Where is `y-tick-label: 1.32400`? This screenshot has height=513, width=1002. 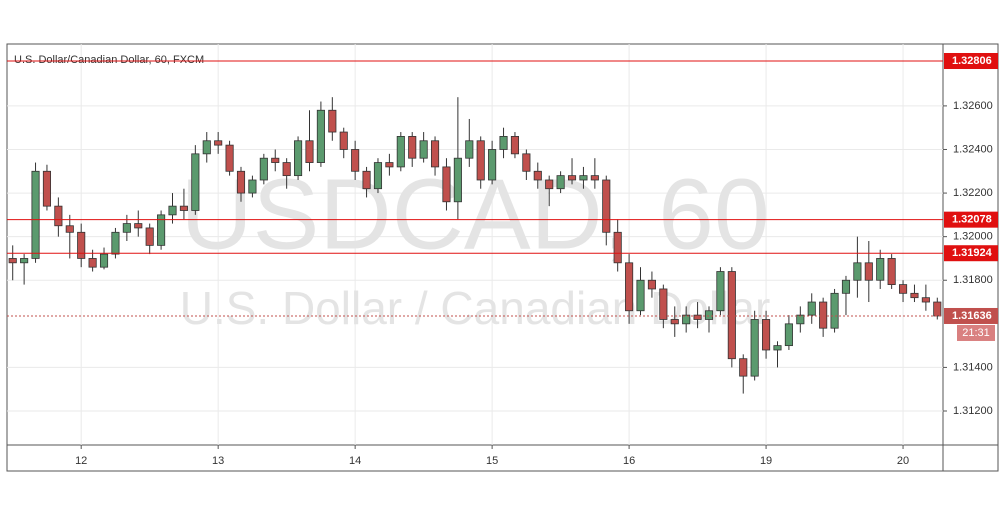
y-tick-label: 1.32400 is located at coordinates (973, 149).